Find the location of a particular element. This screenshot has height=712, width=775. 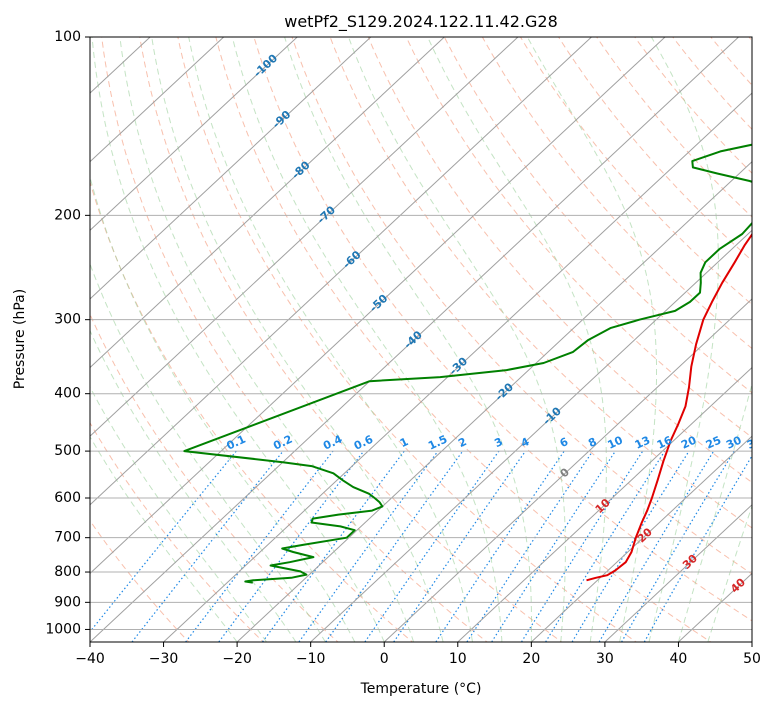

y-tick-label: 200 is located at coordinates (67, 215).